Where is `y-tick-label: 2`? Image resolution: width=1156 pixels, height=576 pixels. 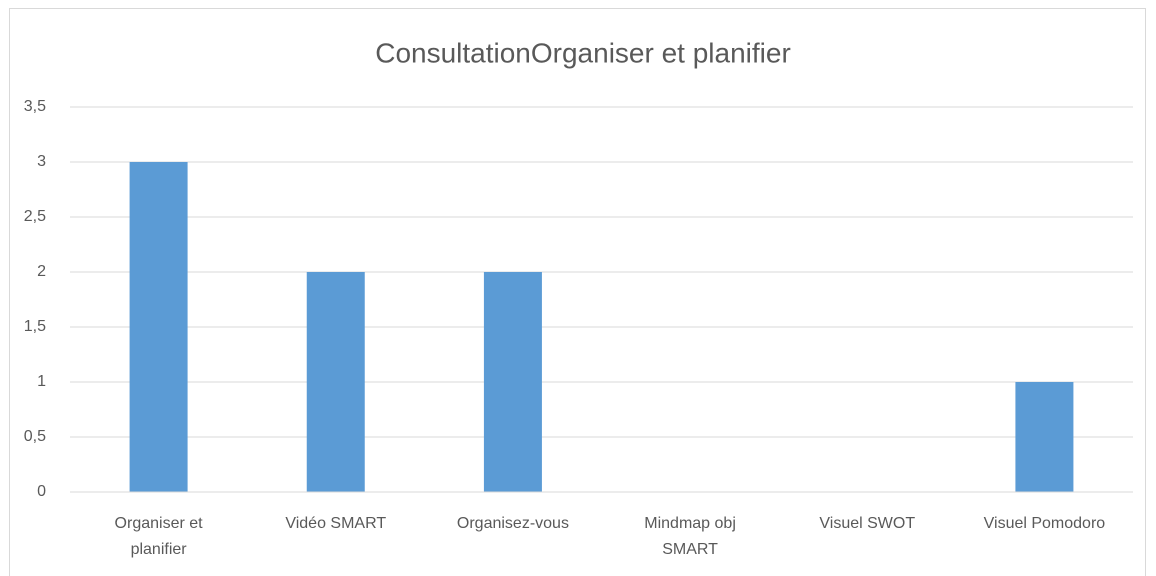
y-tick-label: 2 is located at coordinates (41, 271).